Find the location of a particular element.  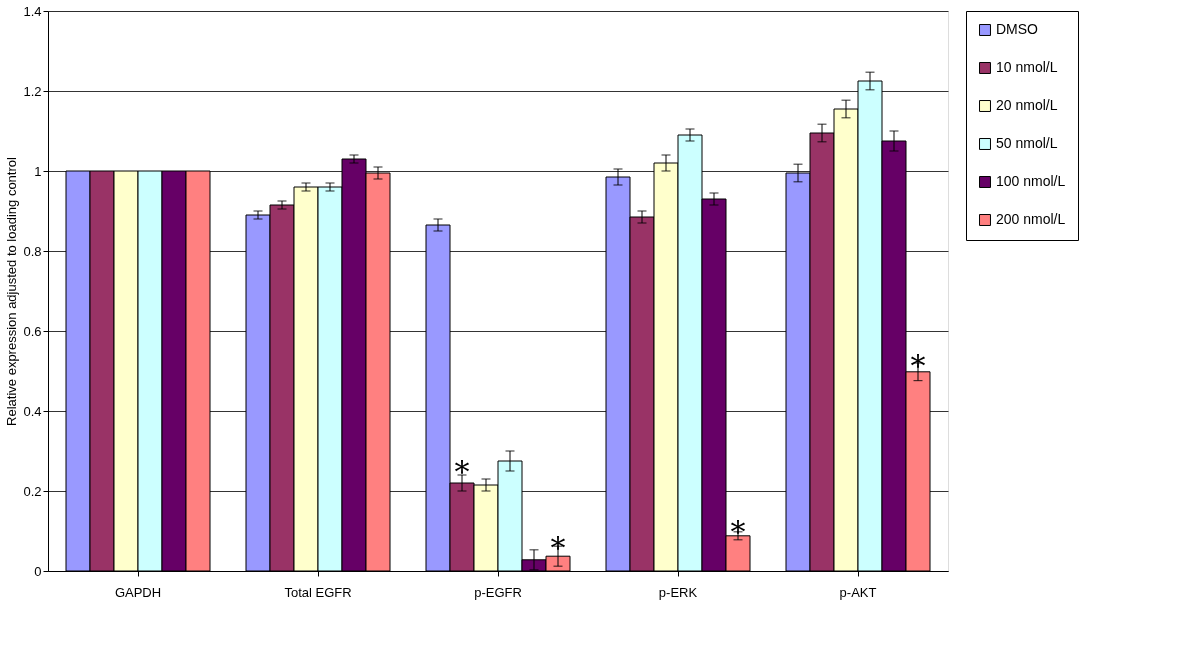

y-tick-label: 1.2 is located at coordinates (32, 91).